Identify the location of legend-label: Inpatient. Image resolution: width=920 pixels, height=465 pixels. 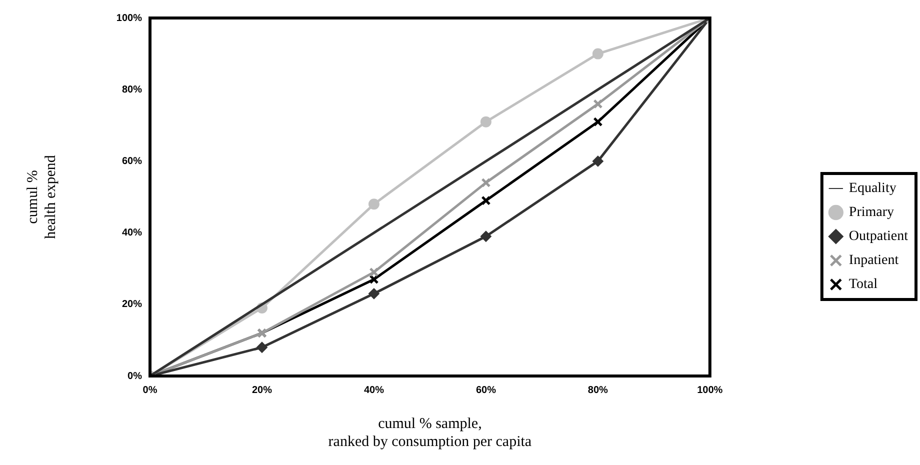
(873, 260).